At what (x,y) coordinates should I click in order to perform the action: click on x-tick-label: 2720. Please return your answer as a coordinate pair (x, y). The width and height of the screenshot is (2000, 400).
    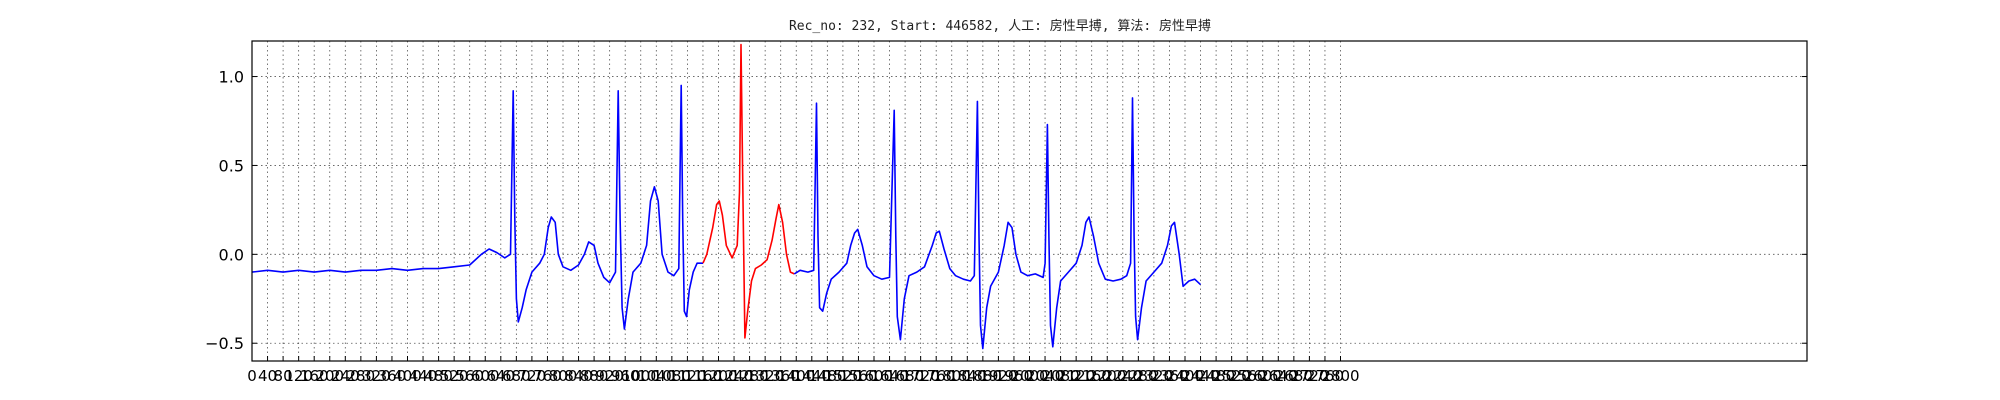
    Looking at the image, I should click on (1309, 376).